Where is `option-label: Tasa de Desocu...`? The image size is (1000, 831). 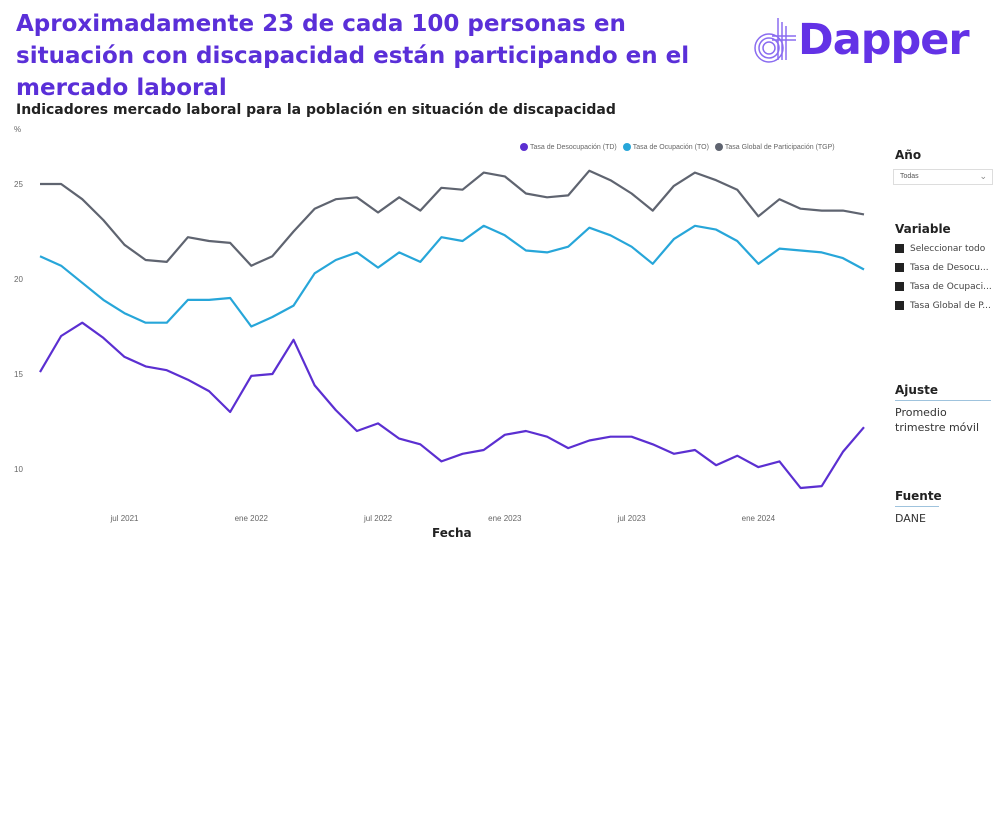 option-label: Tasa de Desocu... is located at coordinates (949, 267).